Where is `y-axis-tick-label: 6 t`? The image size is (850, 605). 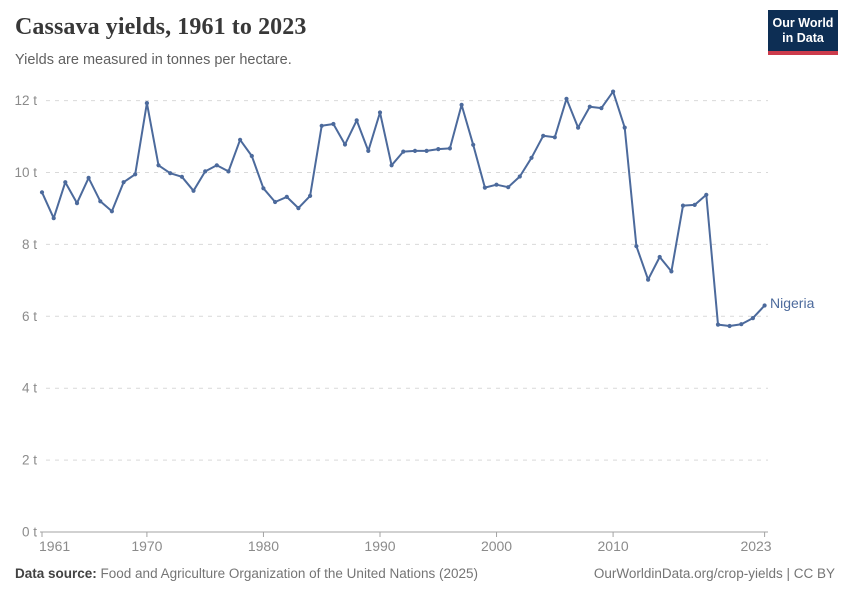
y-axis-tick-label: 6 t is located at coordinates (29, 316).